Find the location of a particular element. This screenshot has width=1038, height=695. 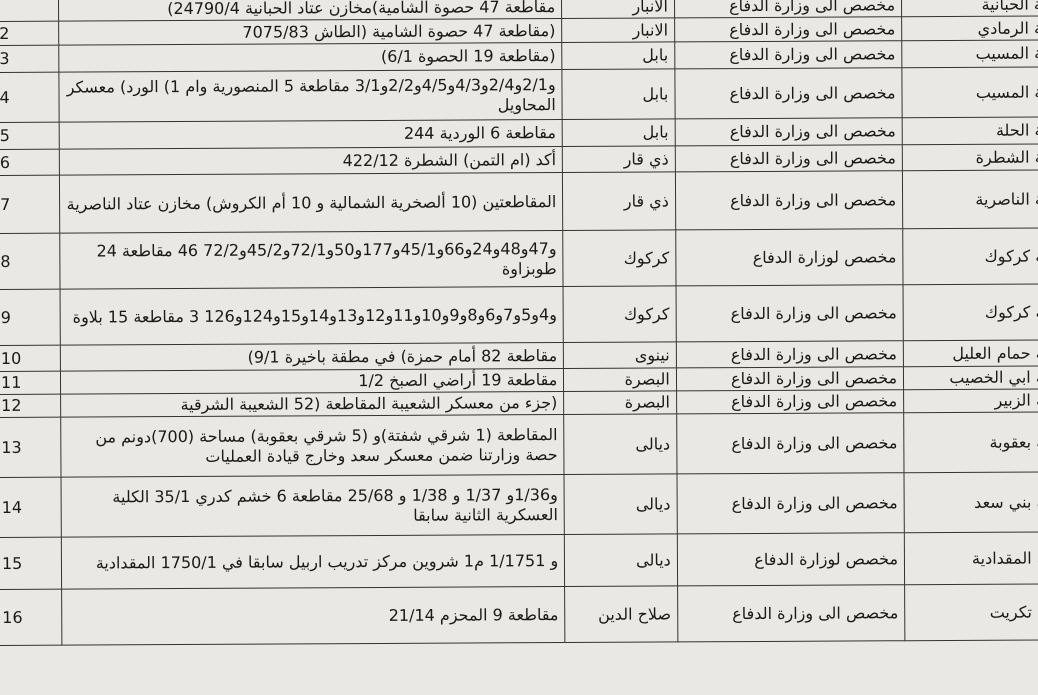

municipality-cell: بلدية ابي الخصيب is located at coordinates (970, 377).